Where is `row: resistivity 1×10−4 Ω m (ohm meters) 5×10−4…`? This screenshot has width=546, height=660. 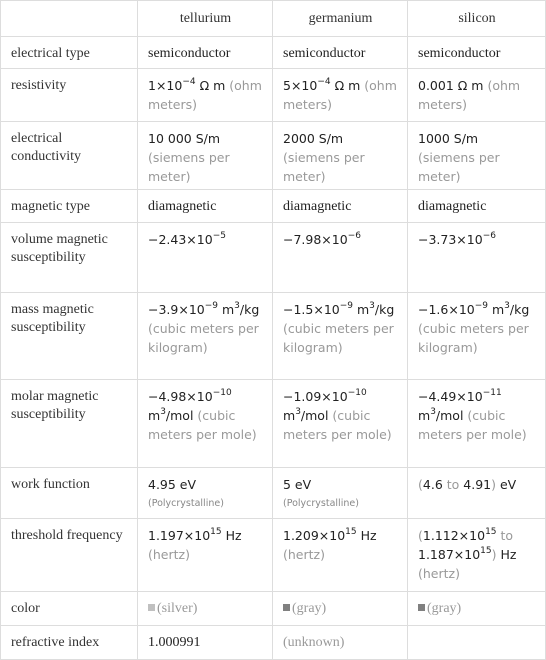
row: resistivity 1×10−4 Ω m (ohm meters) 5×10−4… is located at coordinates (273, 95).